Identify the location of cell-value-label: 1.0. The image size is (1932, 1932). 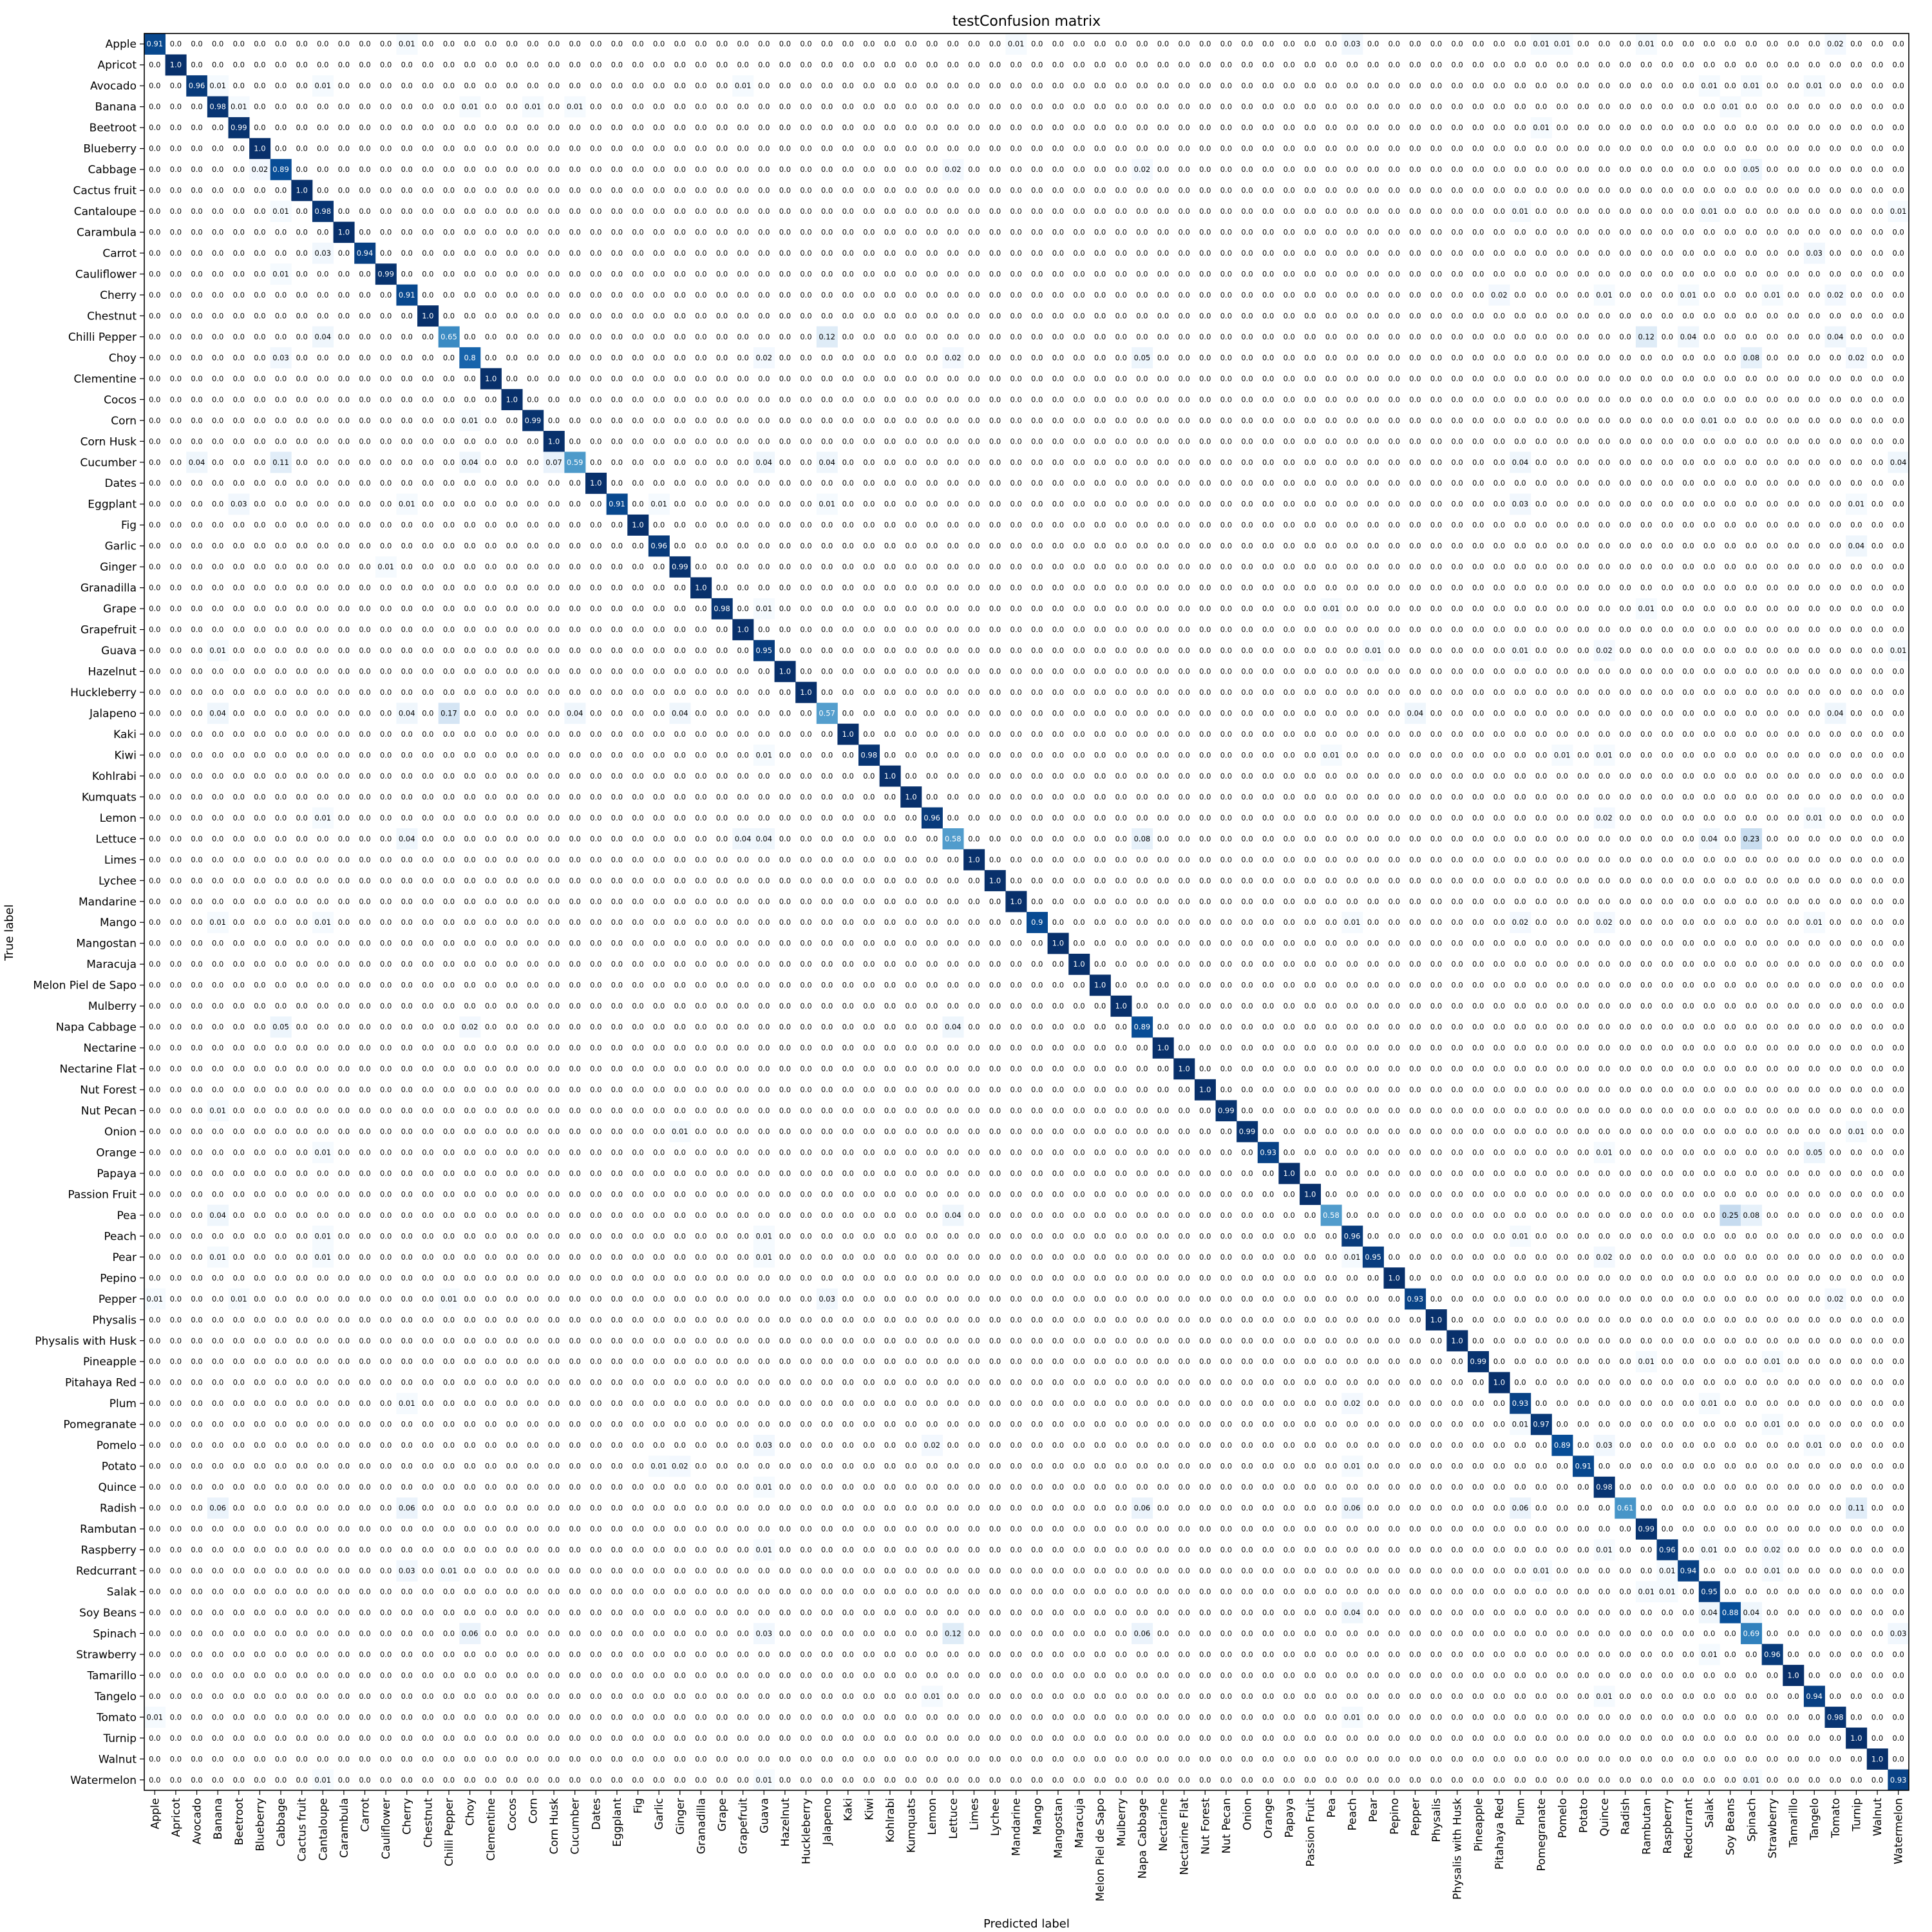
(974, 859).